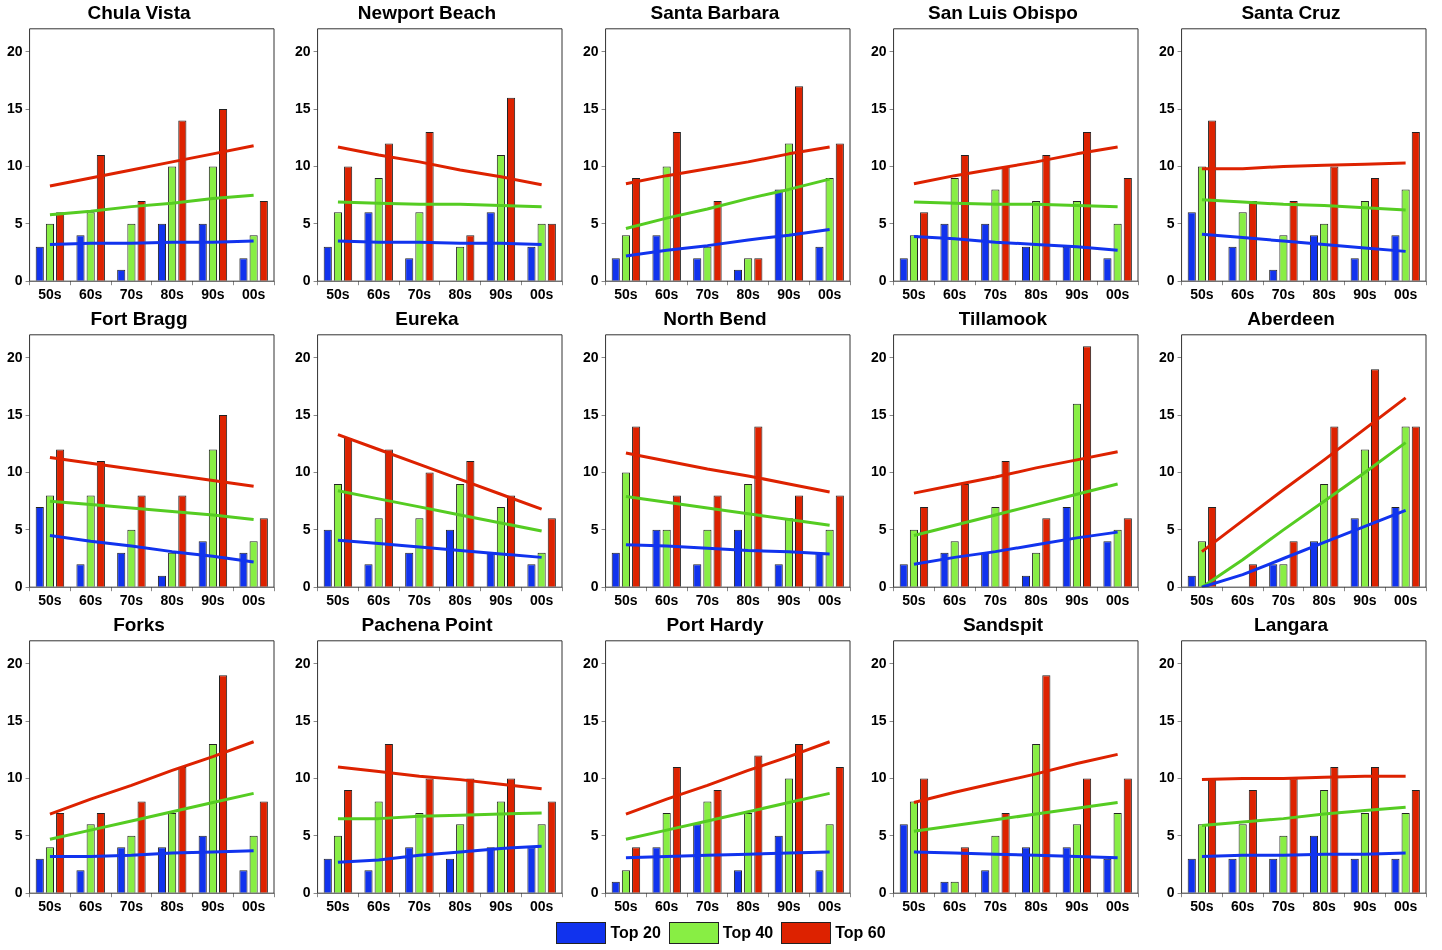 Image resolution: width=1442 pixels, height=950 pixels. Describe the element at coordinates (427, 12) in the screenshot. I see `chart-title: Newport Beach` at that location.